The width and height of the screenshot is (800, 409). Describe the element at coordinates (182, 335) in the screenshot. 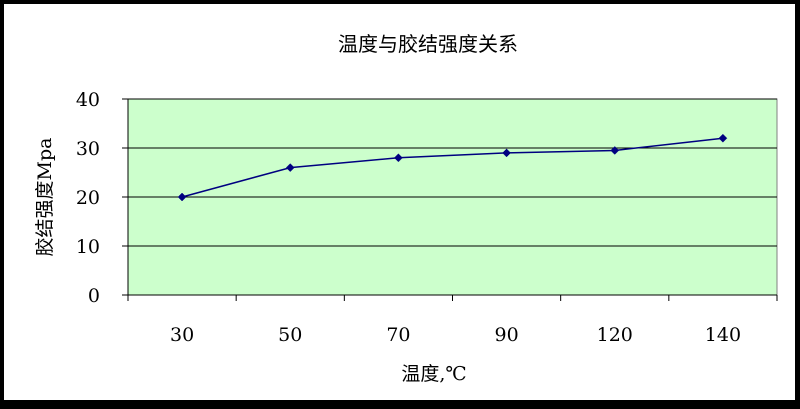

I see `x-tick-label: 30` at that location.